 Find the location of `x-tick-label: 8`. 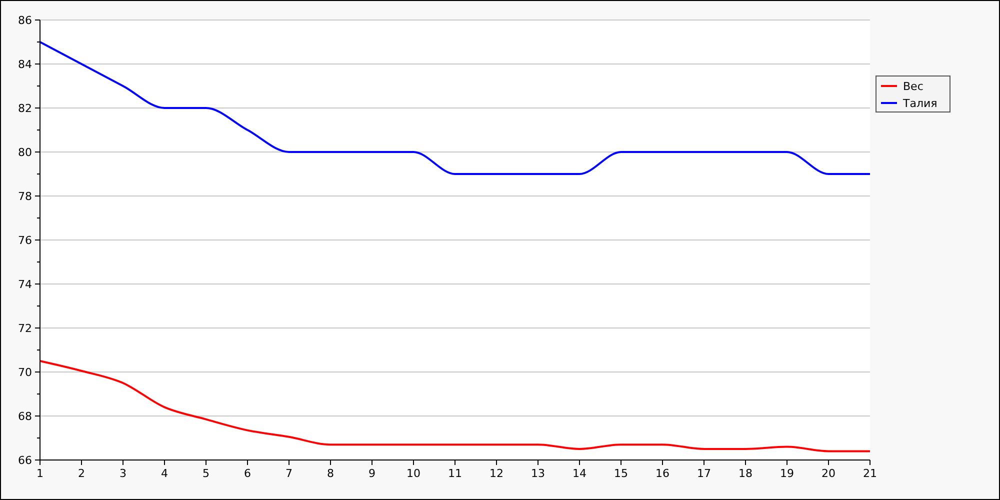

x-tick-label: 8 is located at coordinates (330, 473).